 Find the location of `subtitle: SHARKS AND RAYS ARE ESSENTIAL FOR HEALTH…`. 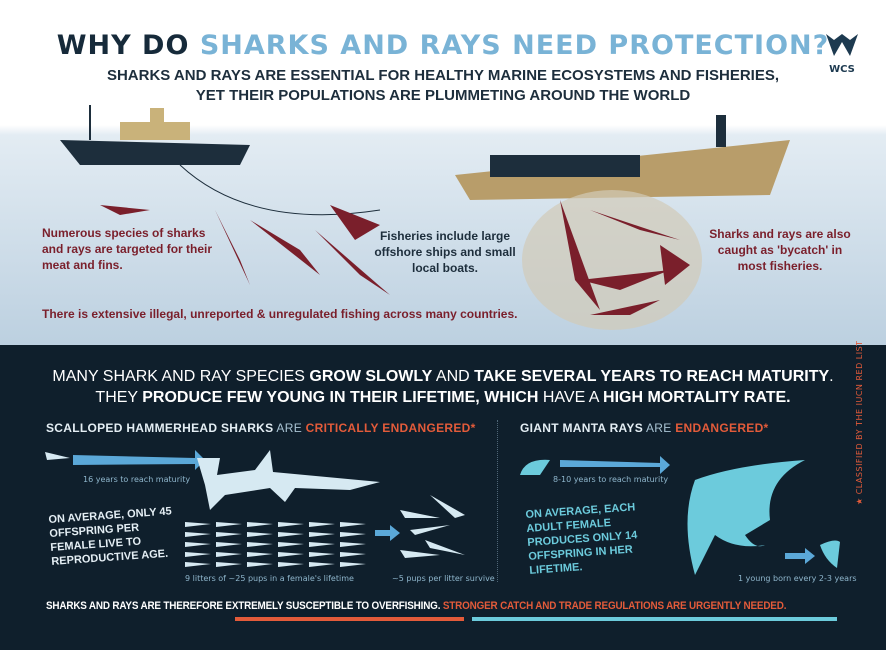

subtitle: SHARKS AND RAYS ARE ESSENTIAL FOR HEALTH… is located at coordinates (443, 85).